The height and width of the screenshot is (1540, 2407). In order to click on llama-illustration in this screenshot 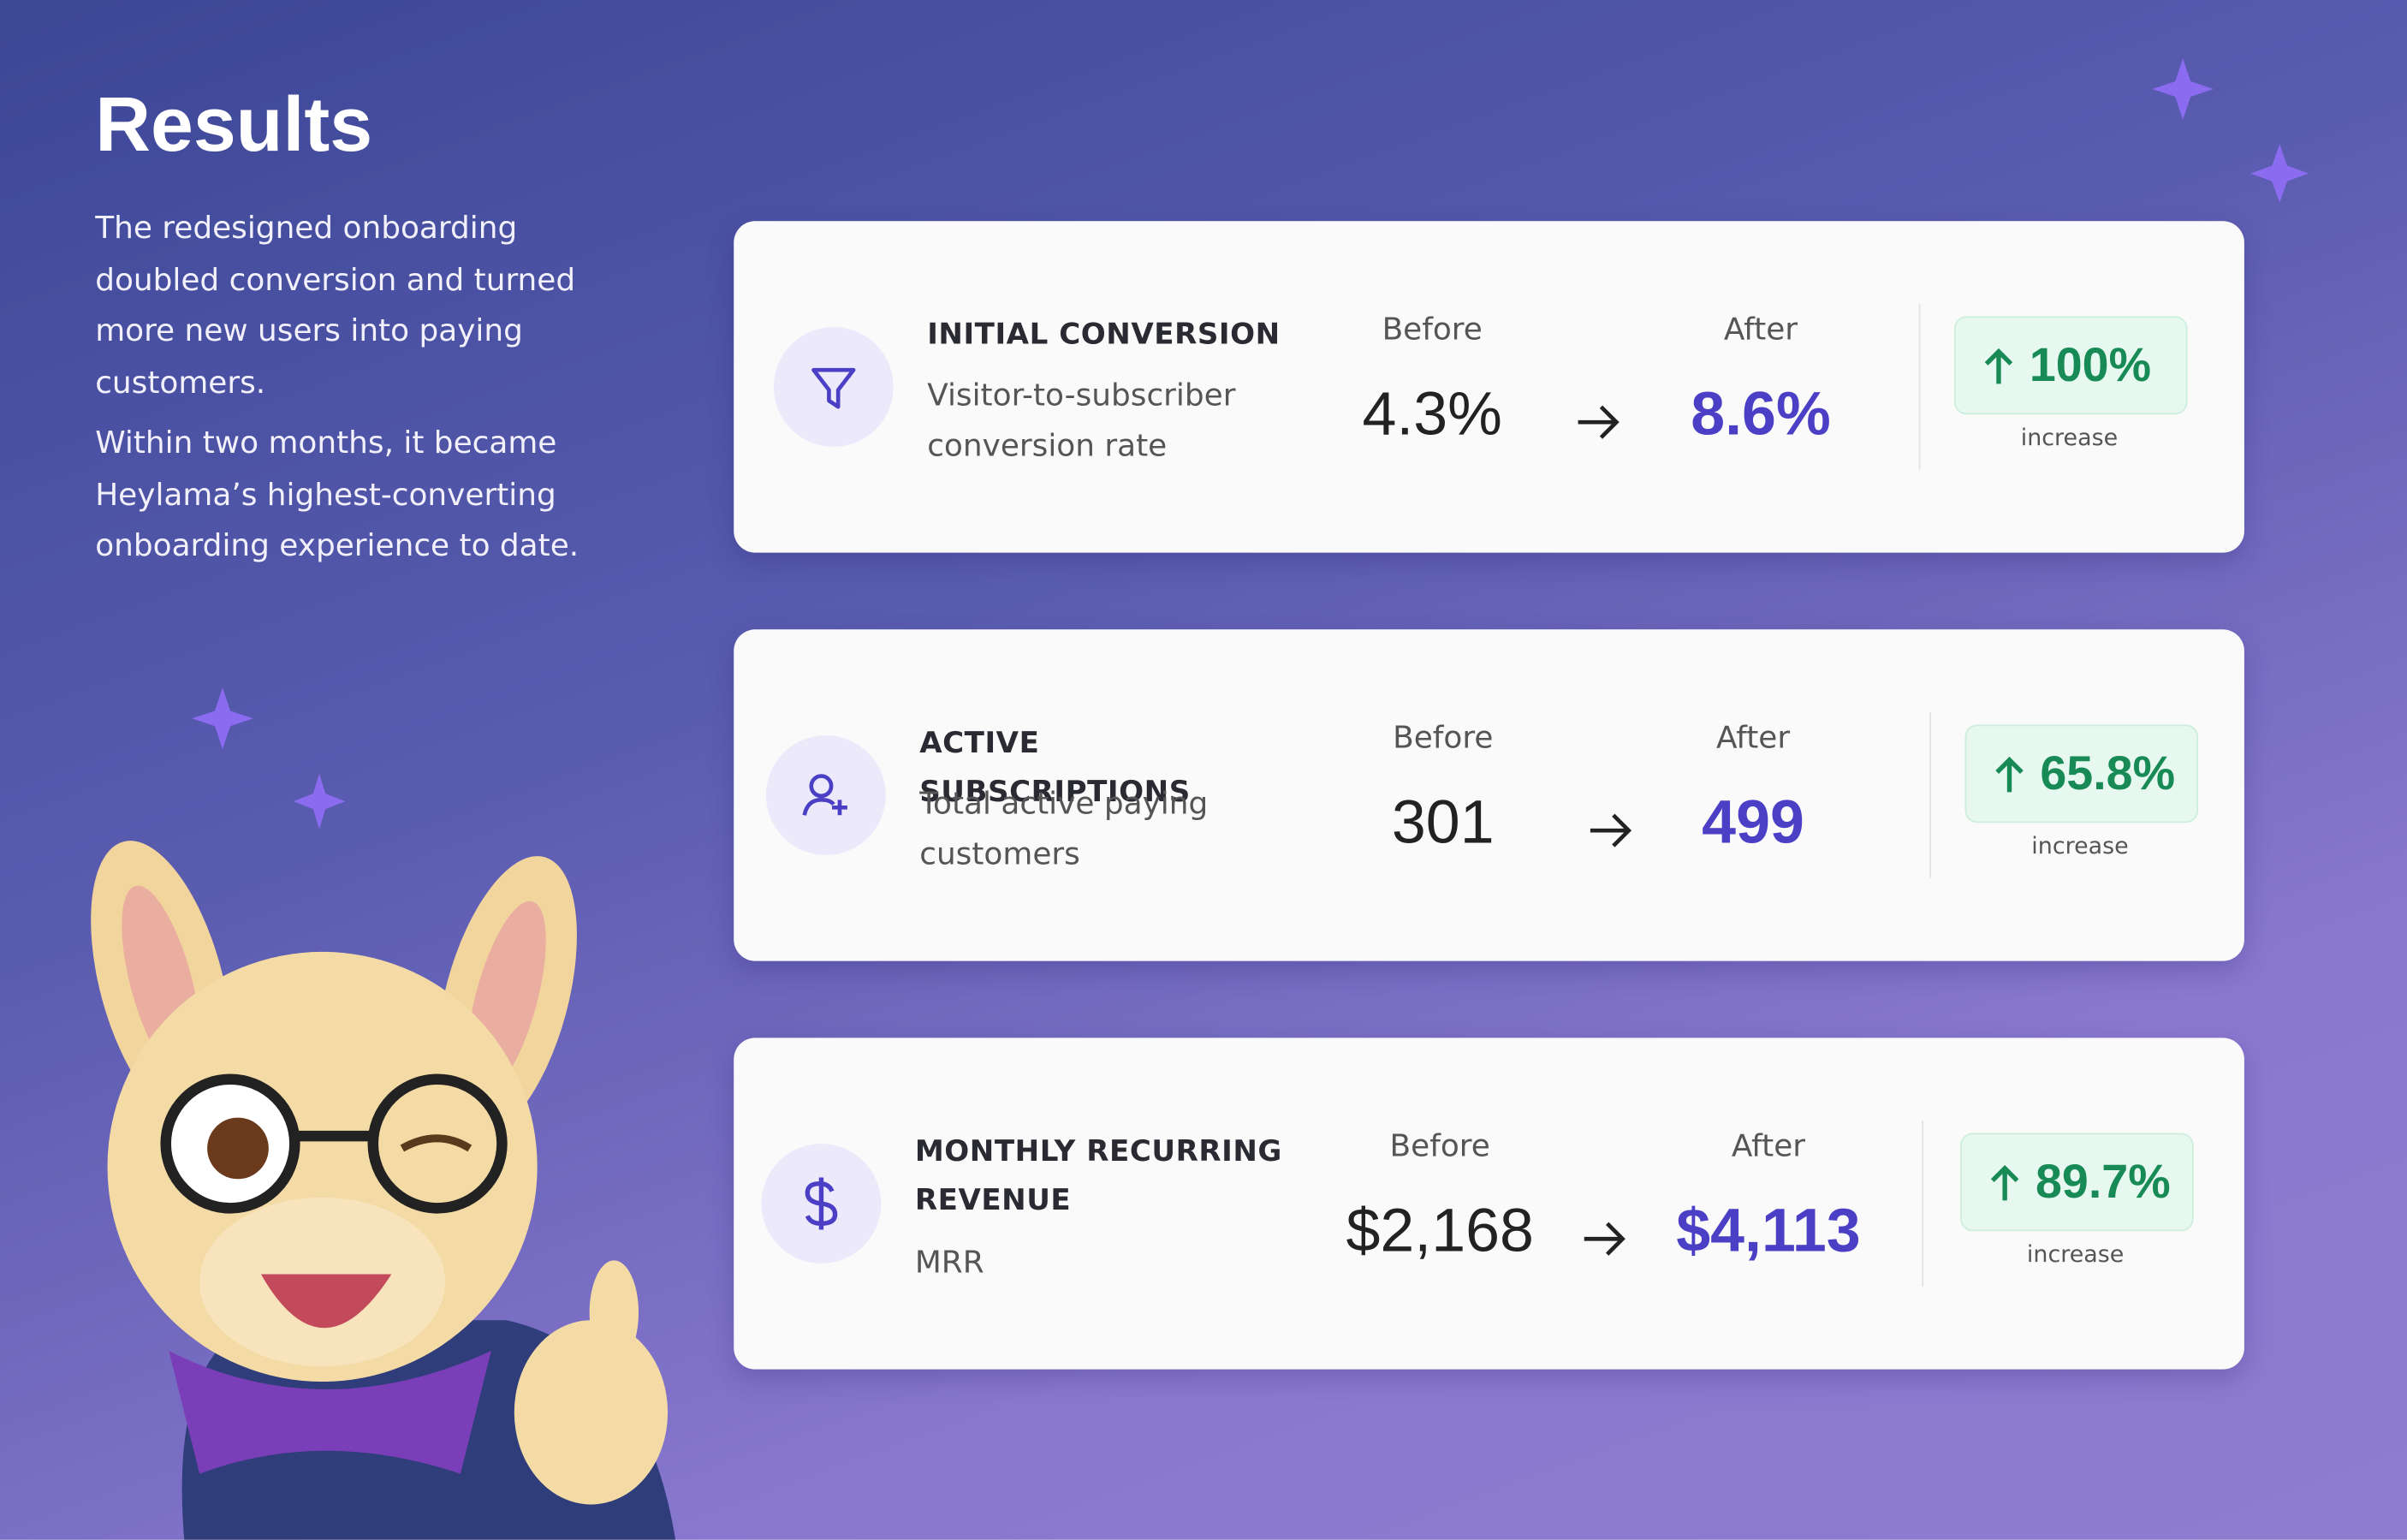, I will do `click(383, 1190)`.